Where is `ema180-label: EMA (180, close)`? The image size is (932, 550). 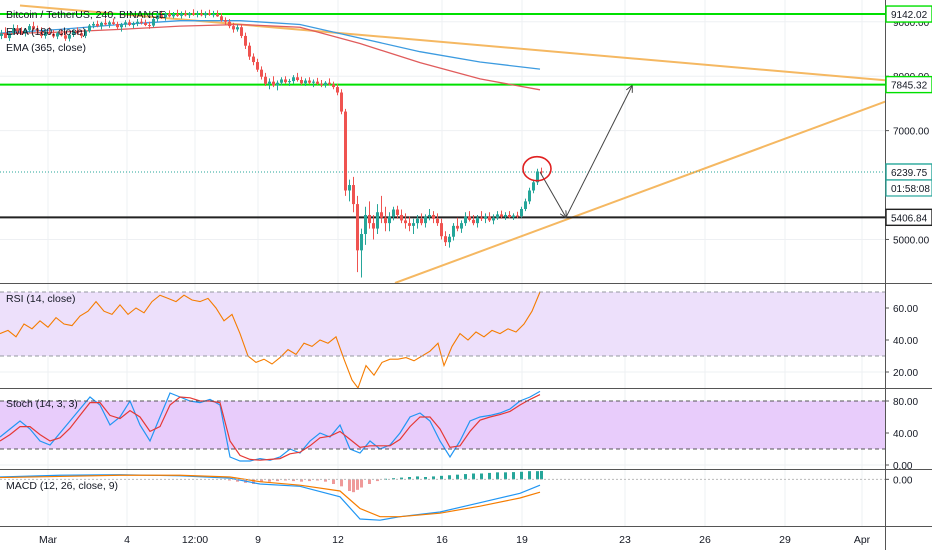
ema180-label: EMA (180, close) is located at coordinates (46, 32).